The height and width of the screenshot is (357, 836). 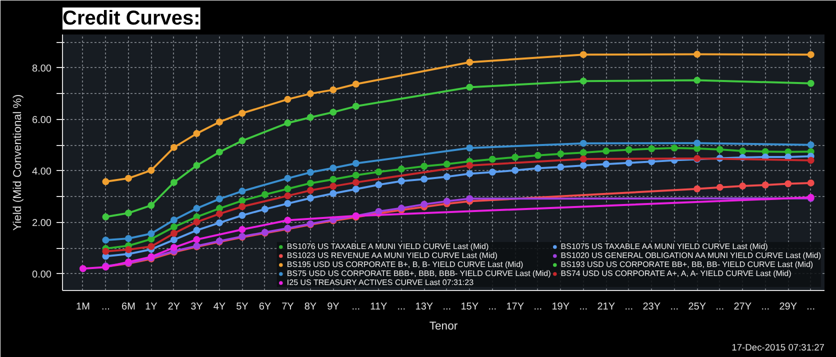 I want to click on legend-label: BS74 USD US CORPORATE A+, A, A- YIELD CURVE Last (Mid), so click(x=676, y=273).